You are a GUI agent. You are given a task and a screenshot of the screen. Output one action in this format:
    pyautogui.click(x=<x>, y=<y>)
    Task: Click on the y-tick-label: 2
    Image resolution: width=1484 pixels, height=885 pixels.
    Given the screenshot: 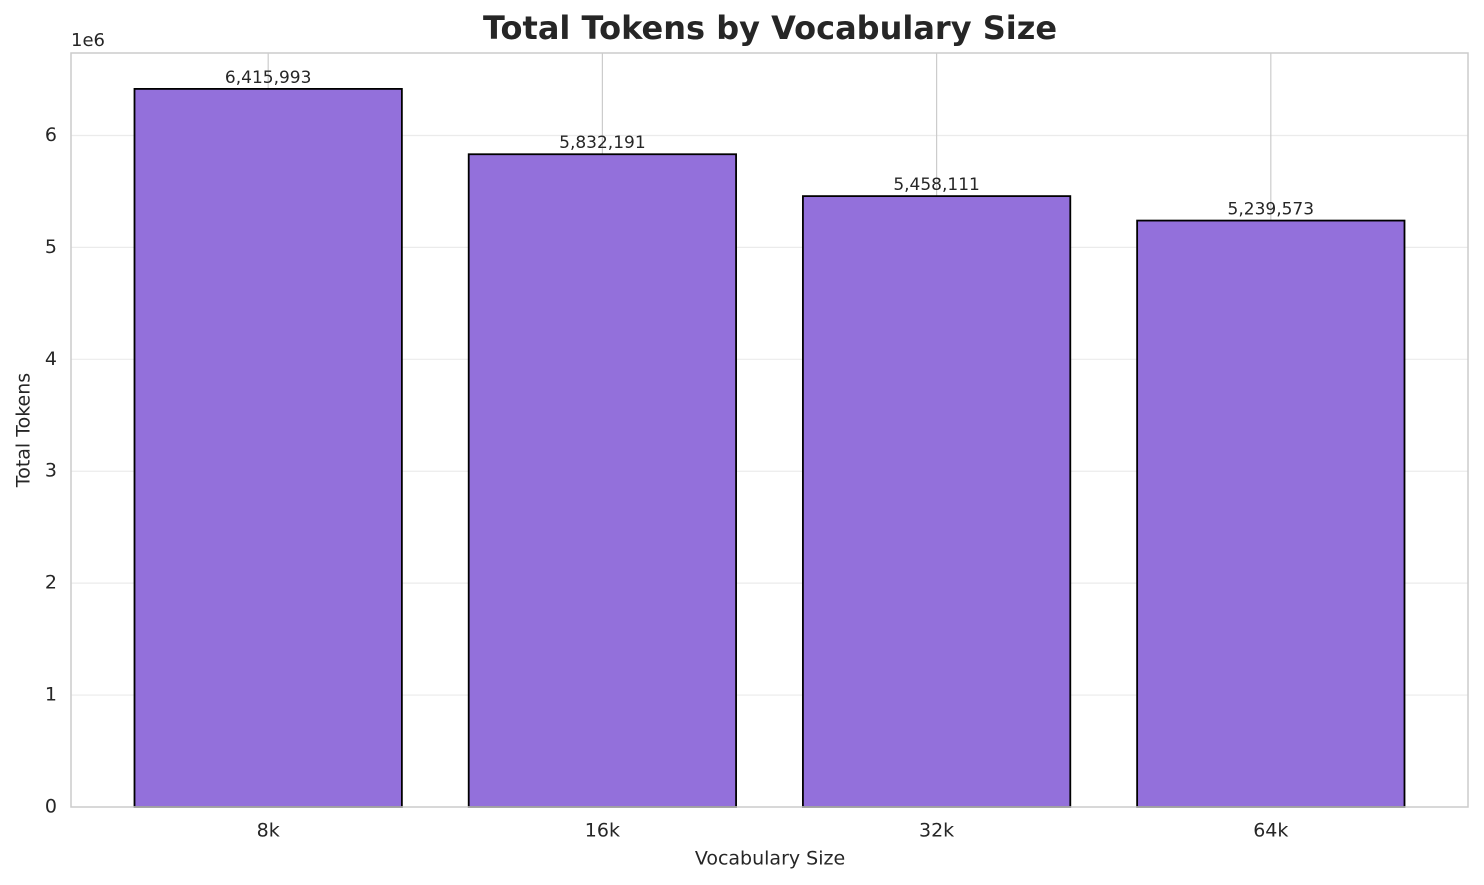 What is the action you would take?
    pyautogui.click(x=51, y=583)
    